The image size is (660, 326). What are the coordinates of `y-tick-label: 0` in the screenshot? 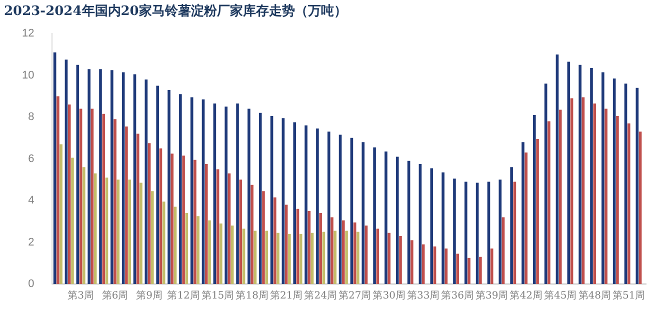 It's located at (31, 284).